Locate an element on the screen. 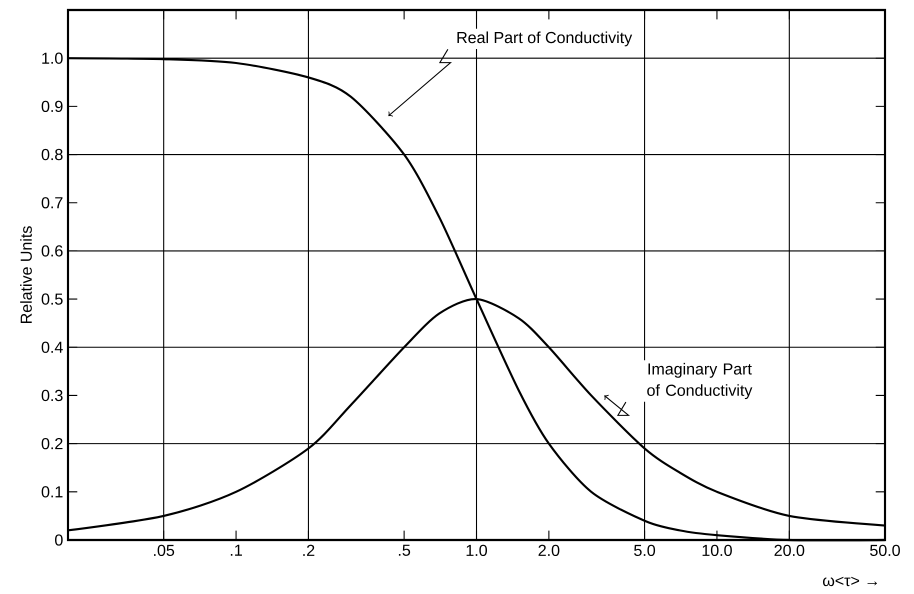  x-tick-label: .1 is located at coordinates (236, 550).